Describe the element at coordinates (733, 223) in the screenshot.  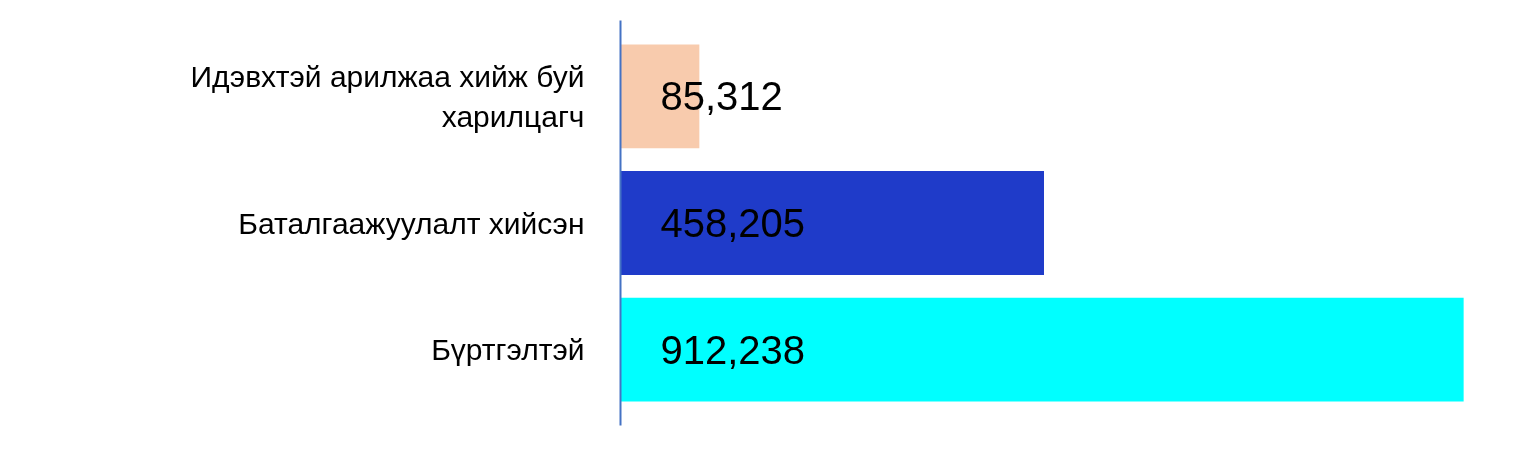
I see `data-label: 458,205` at that location.